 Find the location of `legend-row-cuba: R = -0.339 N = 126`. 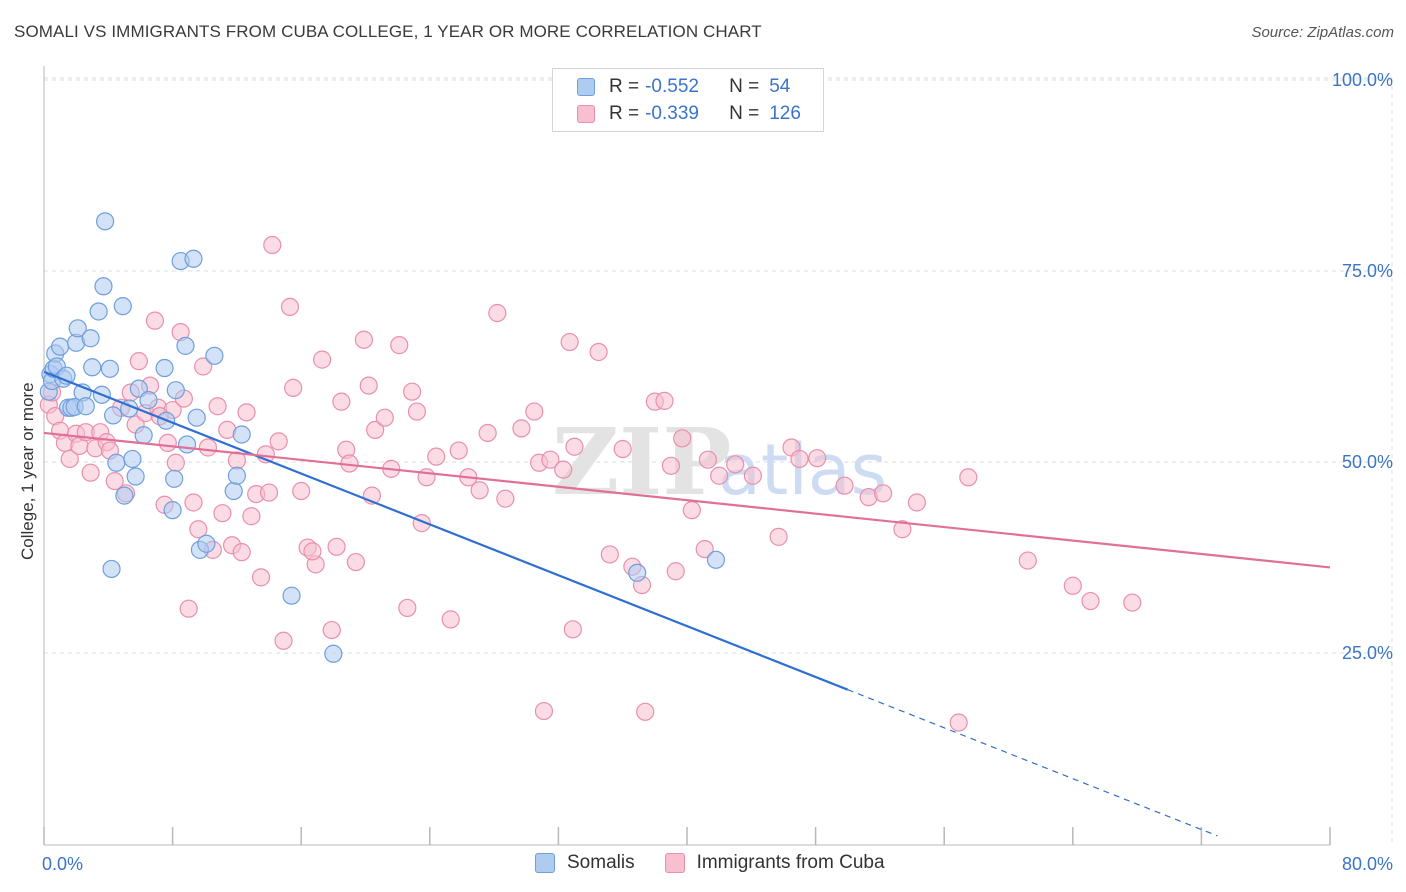

legend-row-cuba: R = -0.339 N = 126 is located at coordinates (689, 114).